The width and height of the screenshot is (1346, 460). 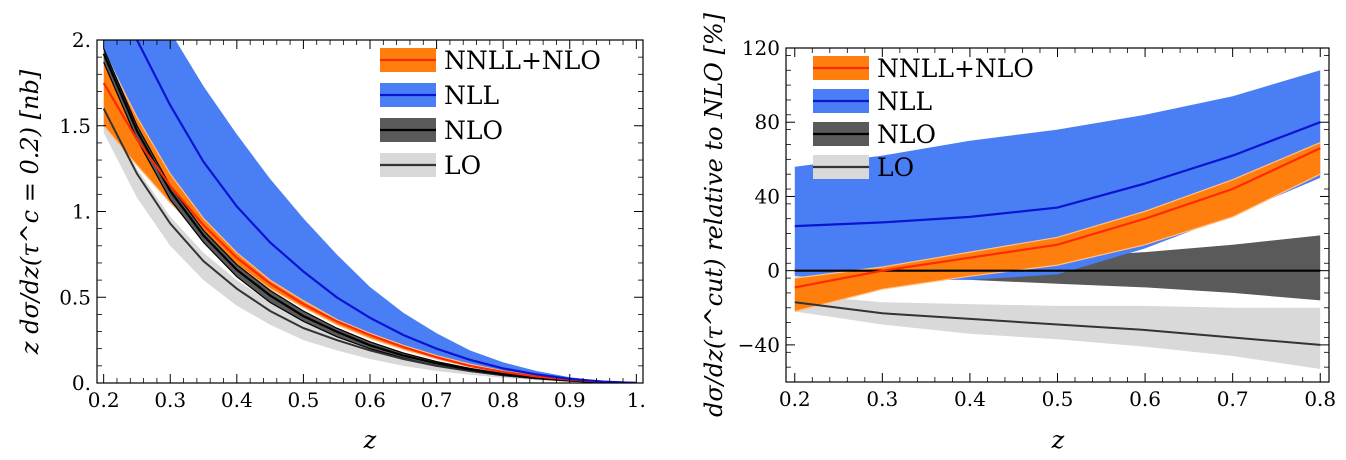 What do you see at coordinates (759, 345) in the screenshot?
I see `right-ytick-label: −40` at bounding box center [759, 345].